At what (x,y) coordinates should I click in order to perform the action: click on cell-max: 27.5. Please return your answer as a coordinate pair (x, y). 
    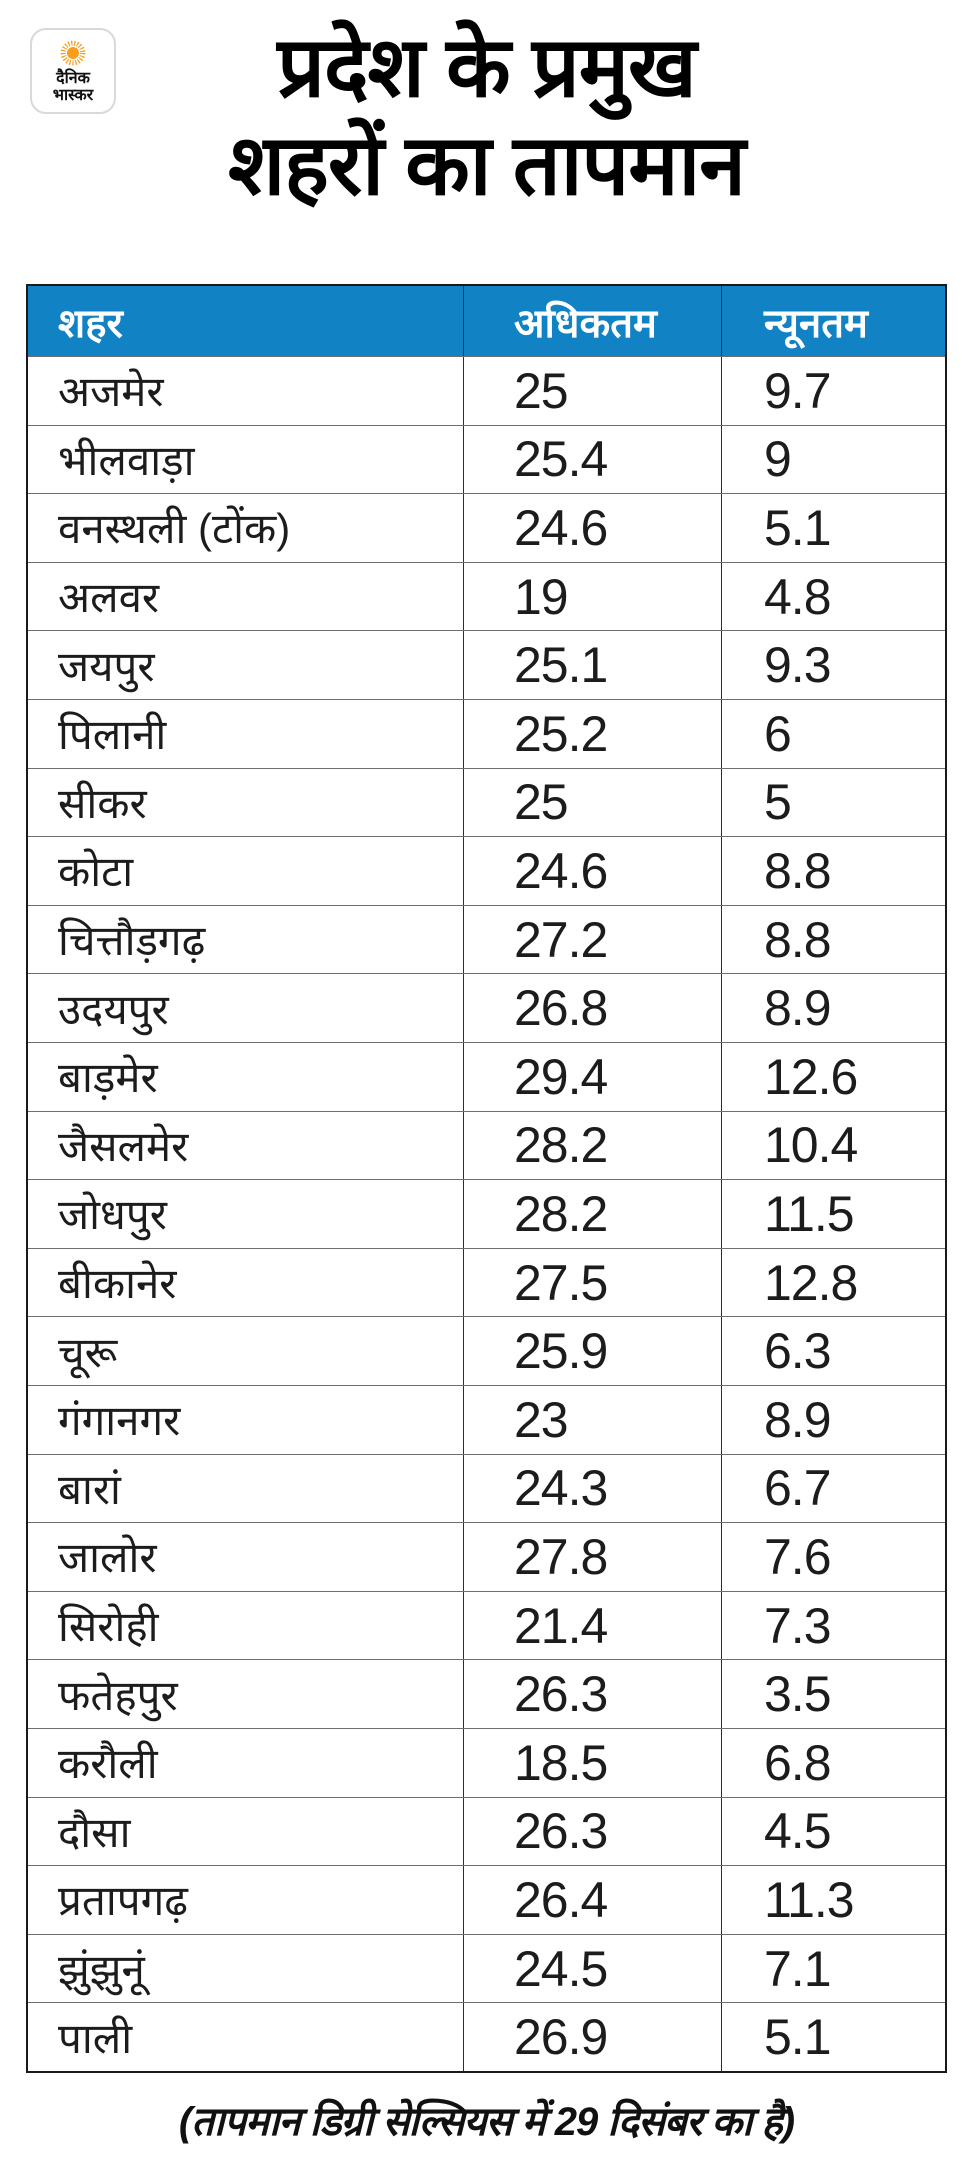
    Looking at the image, I should click on (593, 1282).